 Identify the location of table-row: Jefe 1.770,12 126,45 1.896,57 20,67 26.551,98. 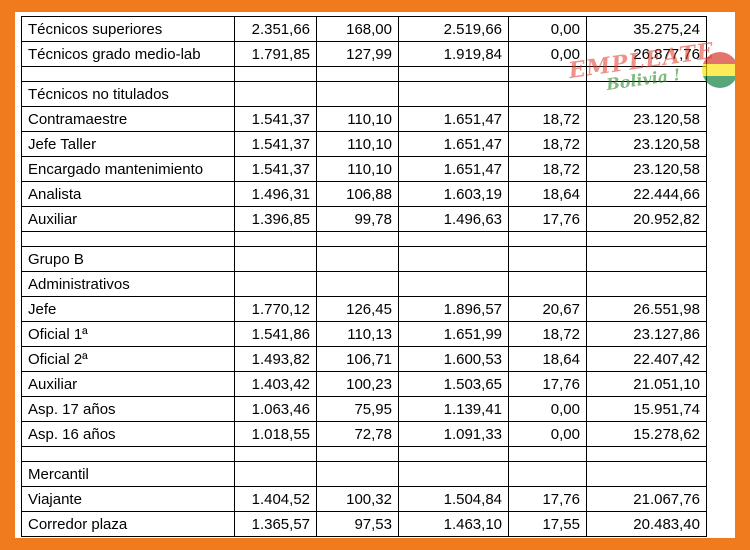
(364, 309).